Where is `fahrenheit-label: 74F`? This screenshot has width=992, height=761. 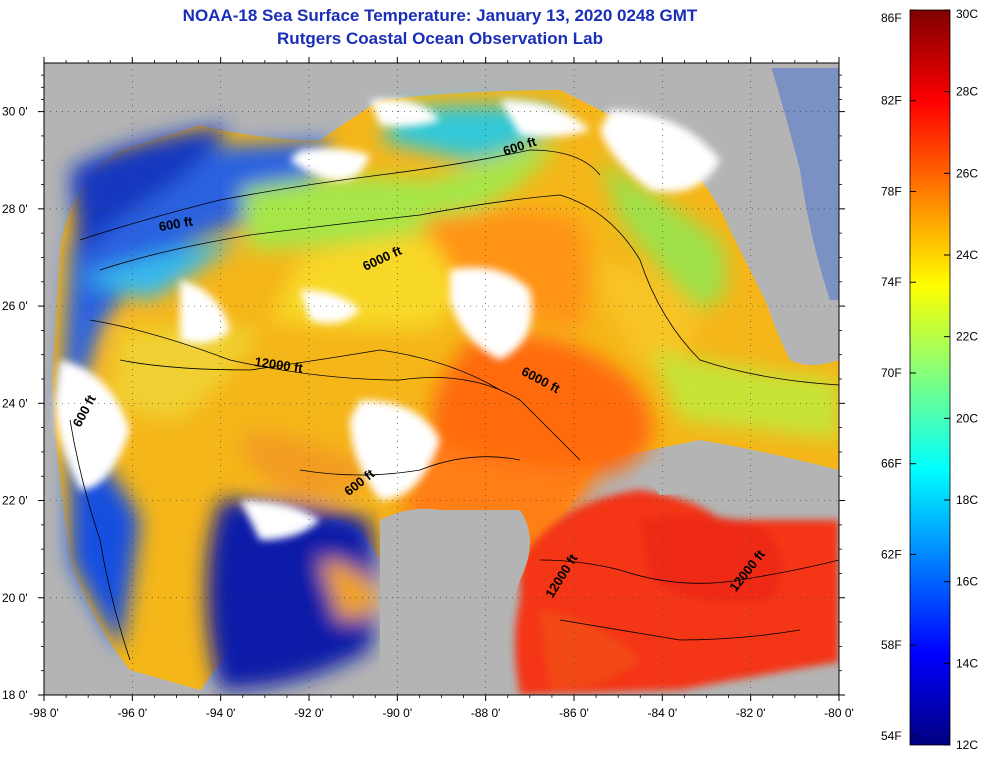 fahrenheit-label: 74F is located at coordinates (891, 282).